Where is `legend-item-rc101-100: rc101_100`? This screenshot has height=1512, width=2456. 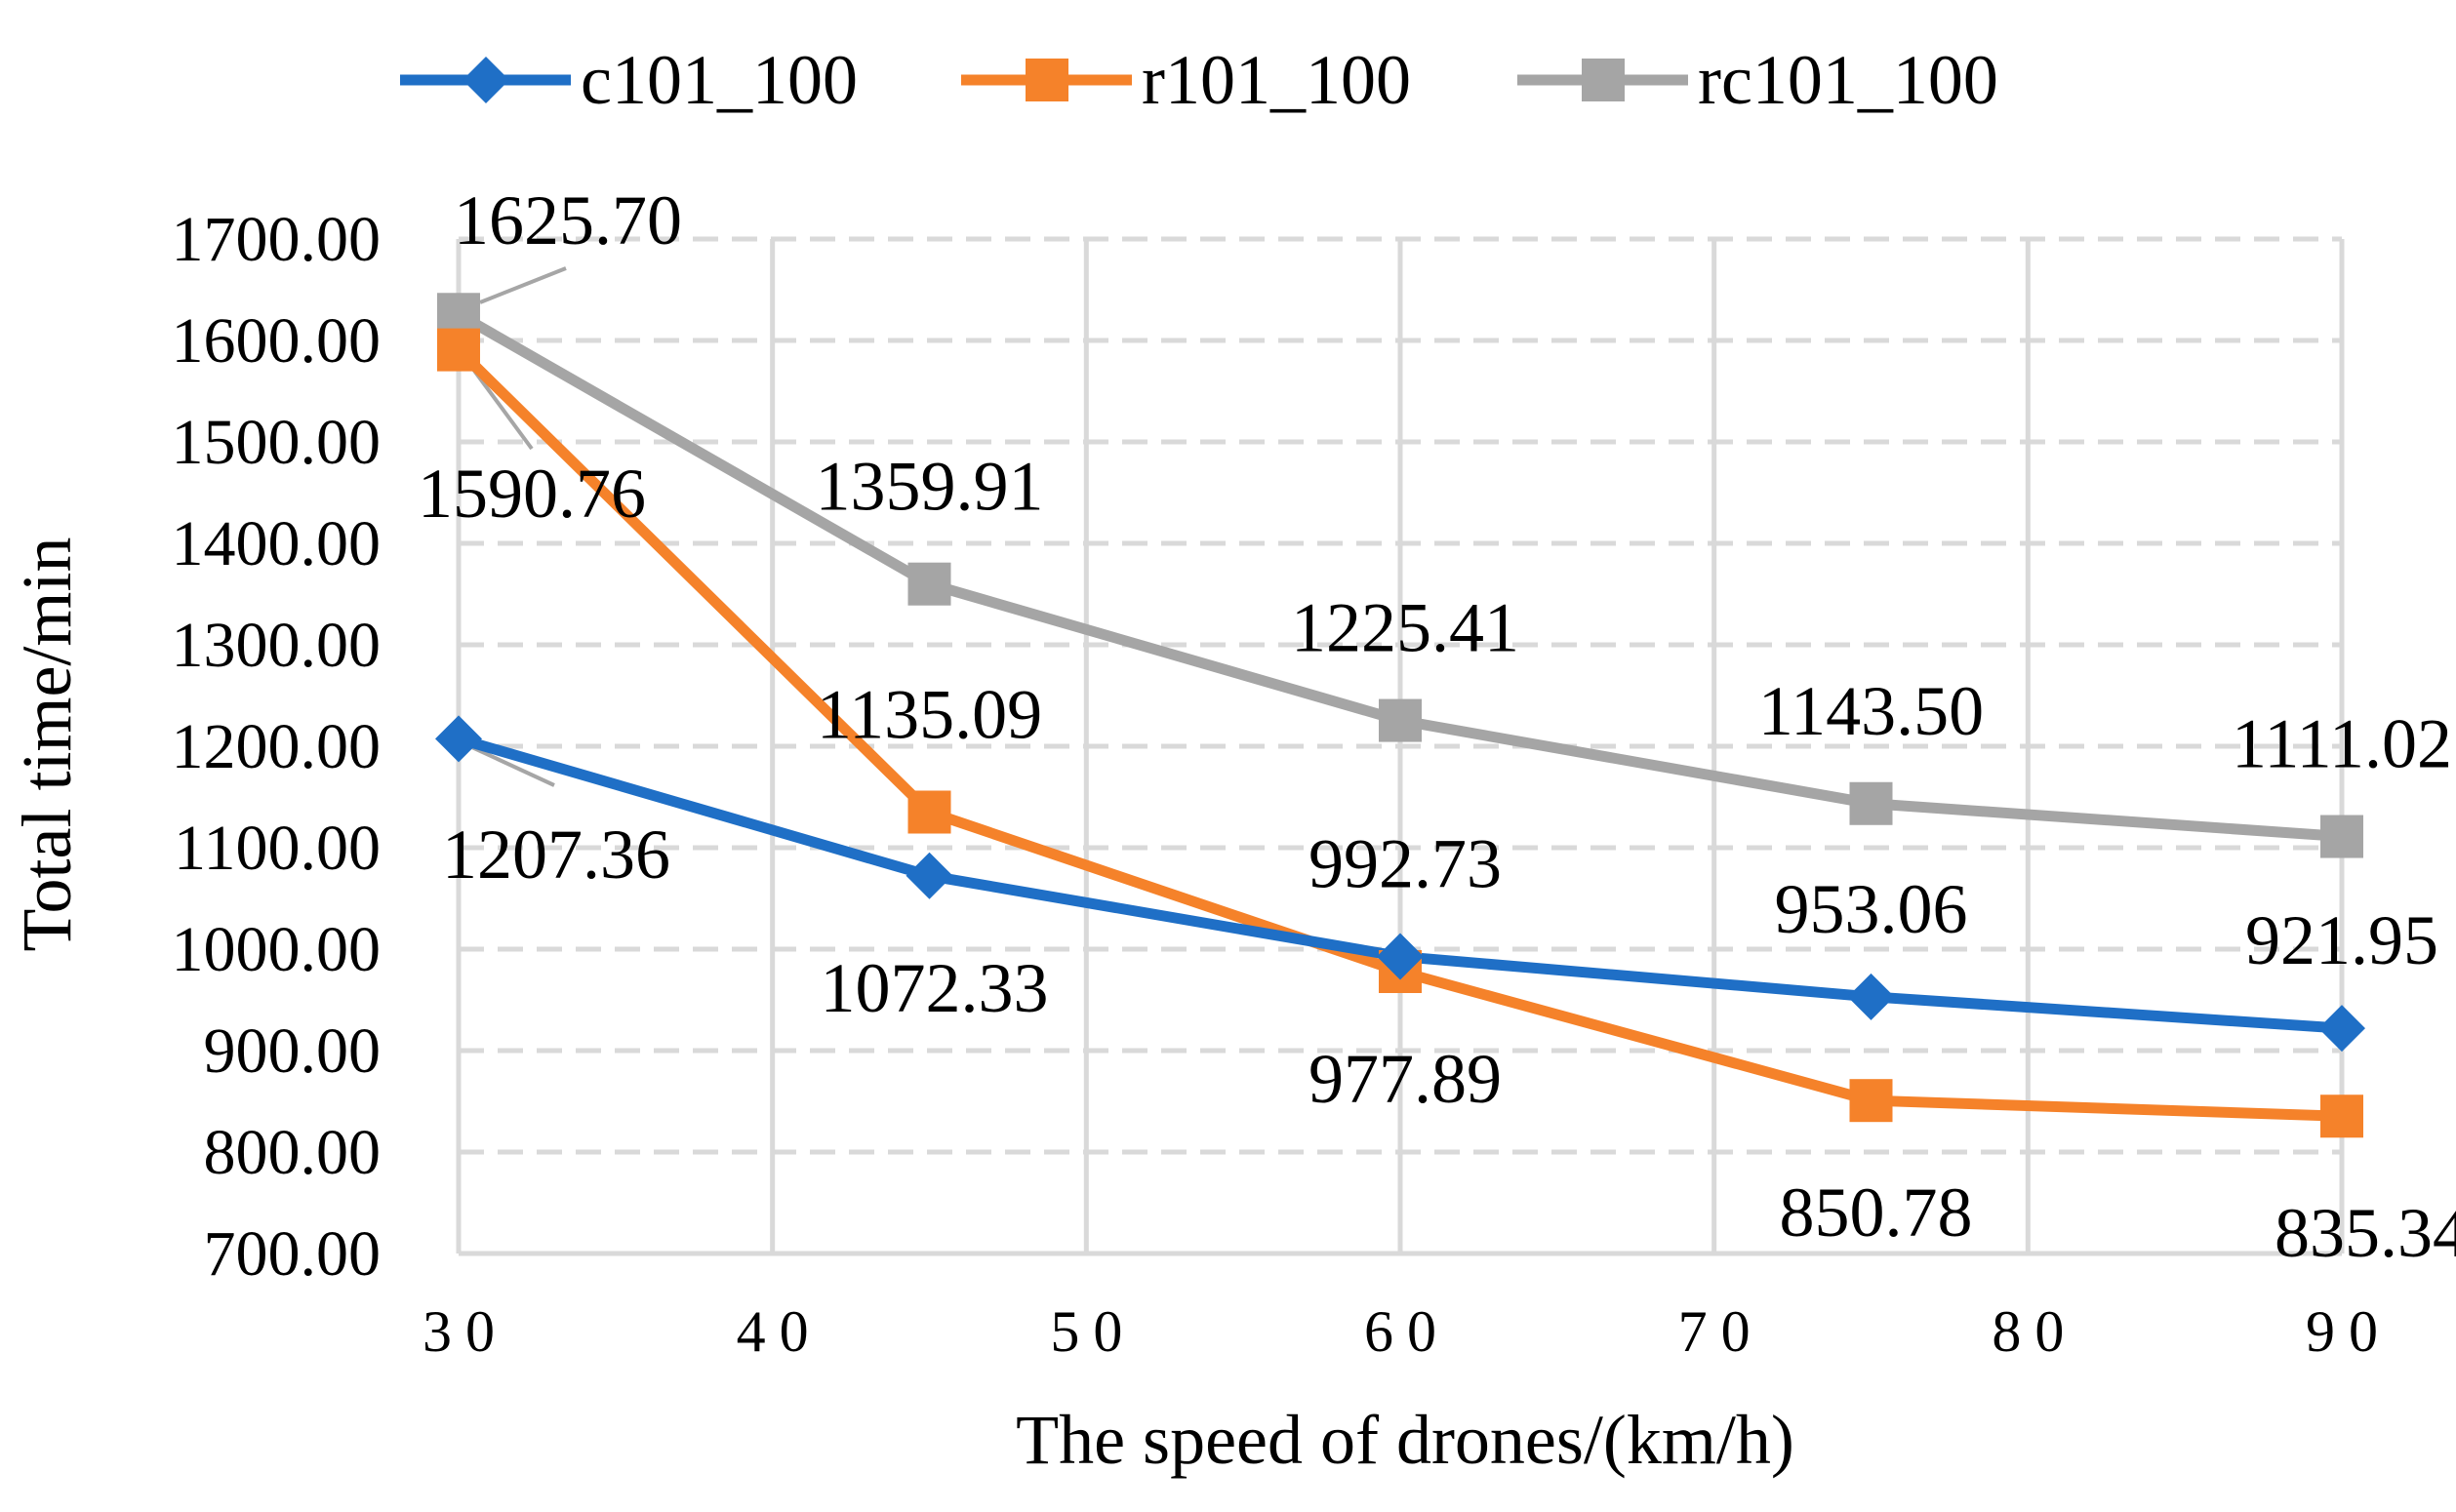 legend-item-rc101-100: rc101_100 is located at coordinates (1757, 80).